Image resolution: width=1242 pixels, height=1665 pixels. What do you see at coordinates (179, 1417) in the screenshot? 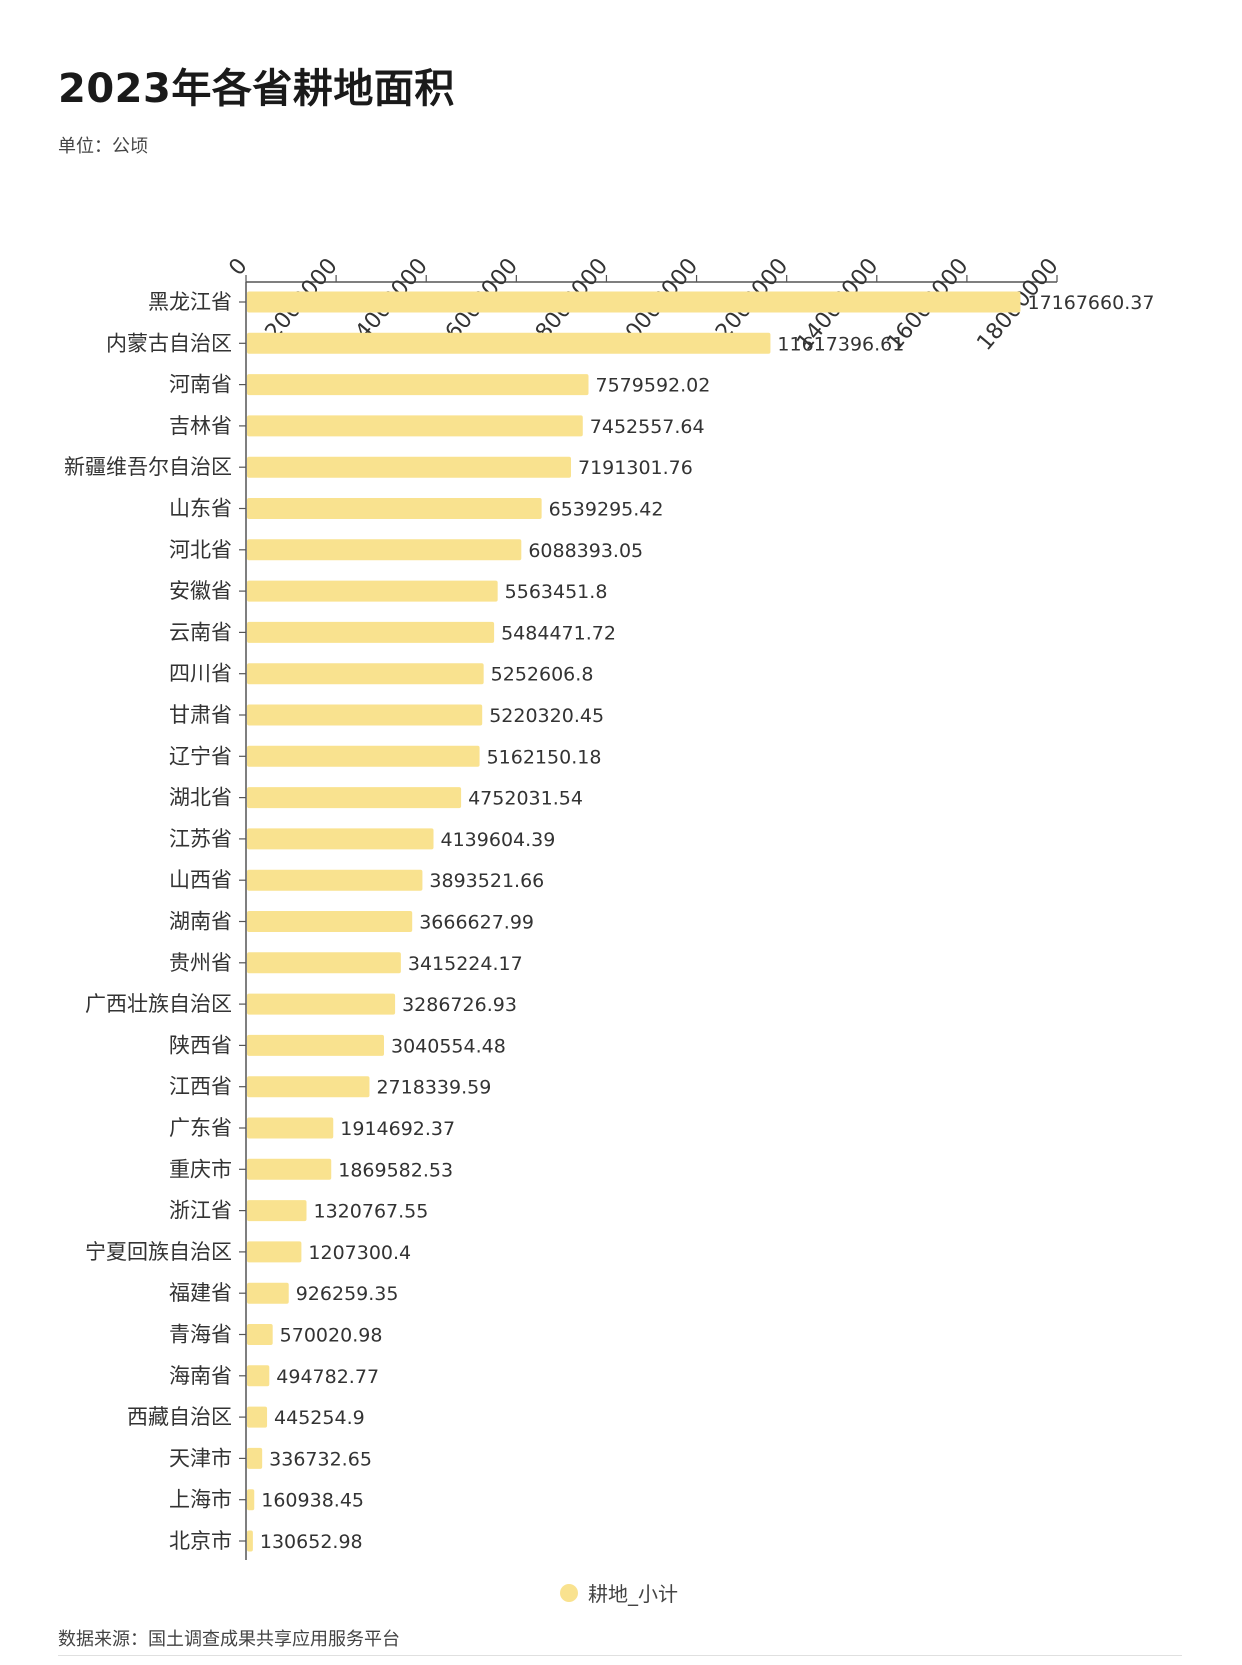
I see `category-label: 西藏自治区` at bounding box center [179, 1417].